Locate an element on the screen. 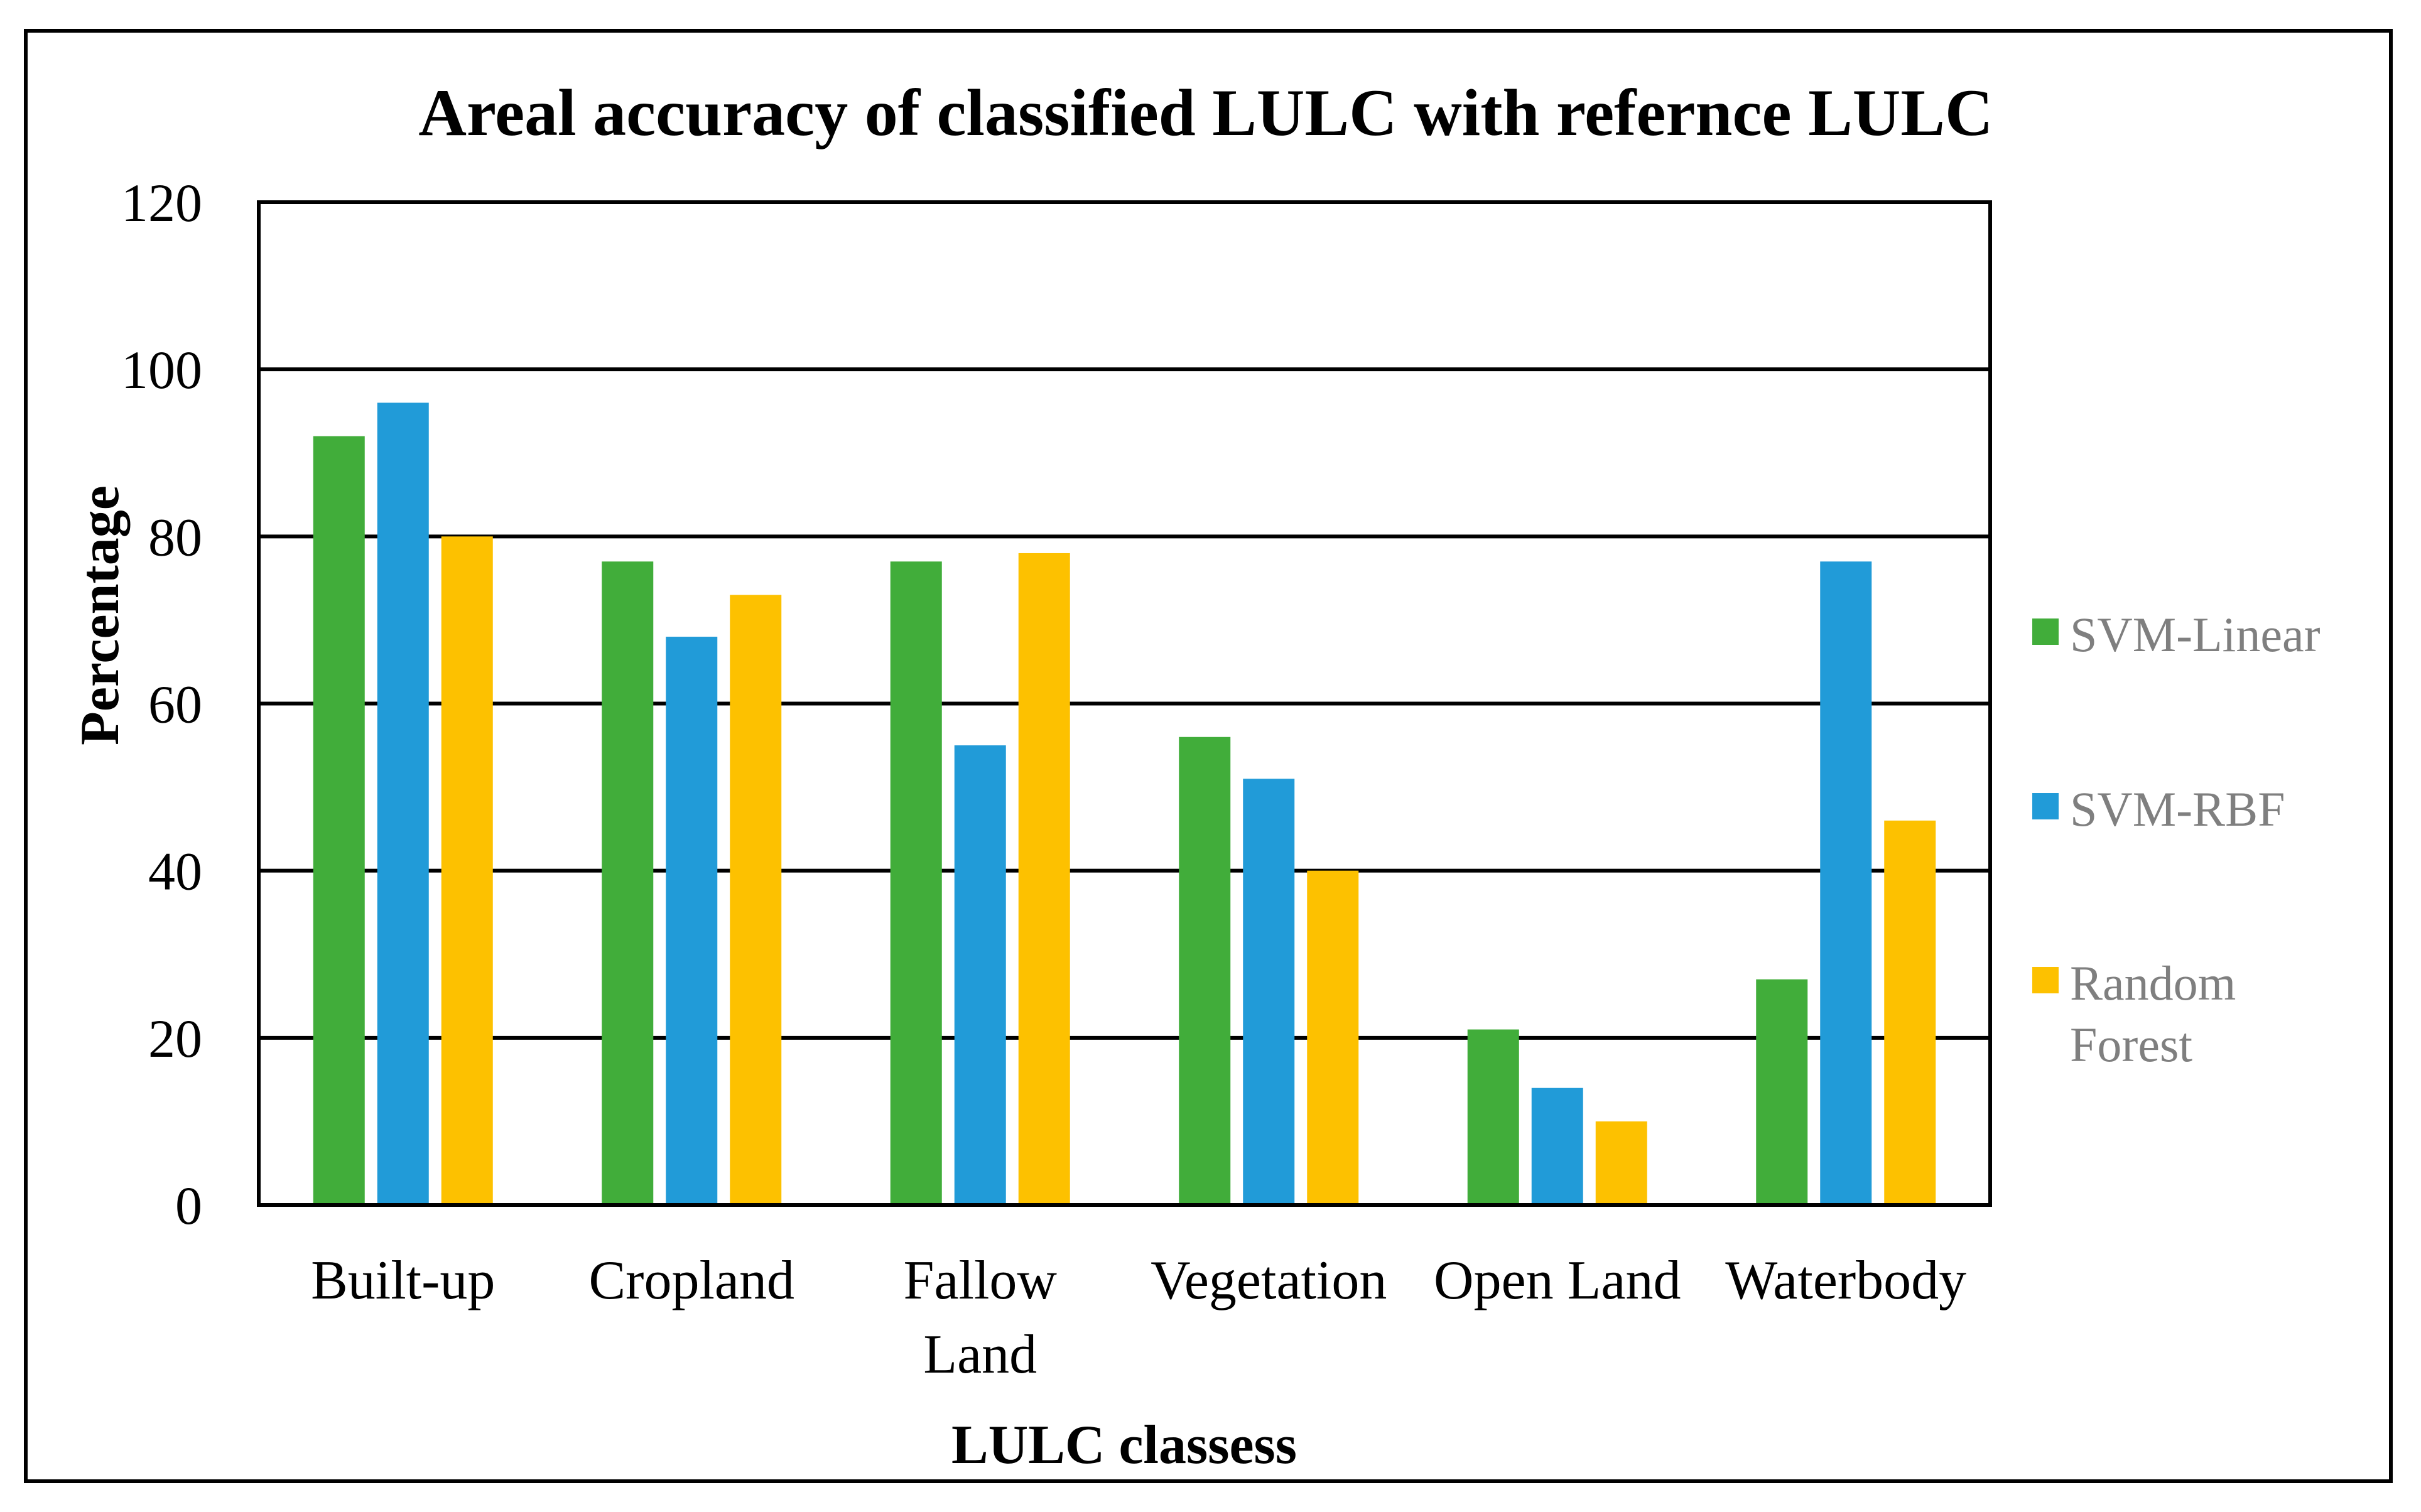 The image size is (2421, 1512). x-category-label: Built-up is located at coordinates (403, 1280).